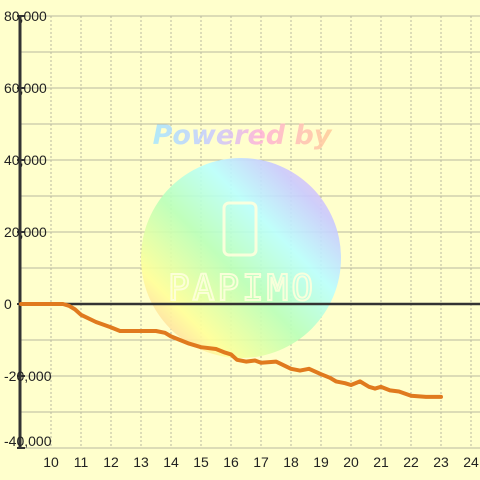 The height and width of the screenshot is (480, 480). What do you see at coordinates (321, 462) in the screenshot?
I see `x-tick-label: 19` at bounding box center [321, 462].